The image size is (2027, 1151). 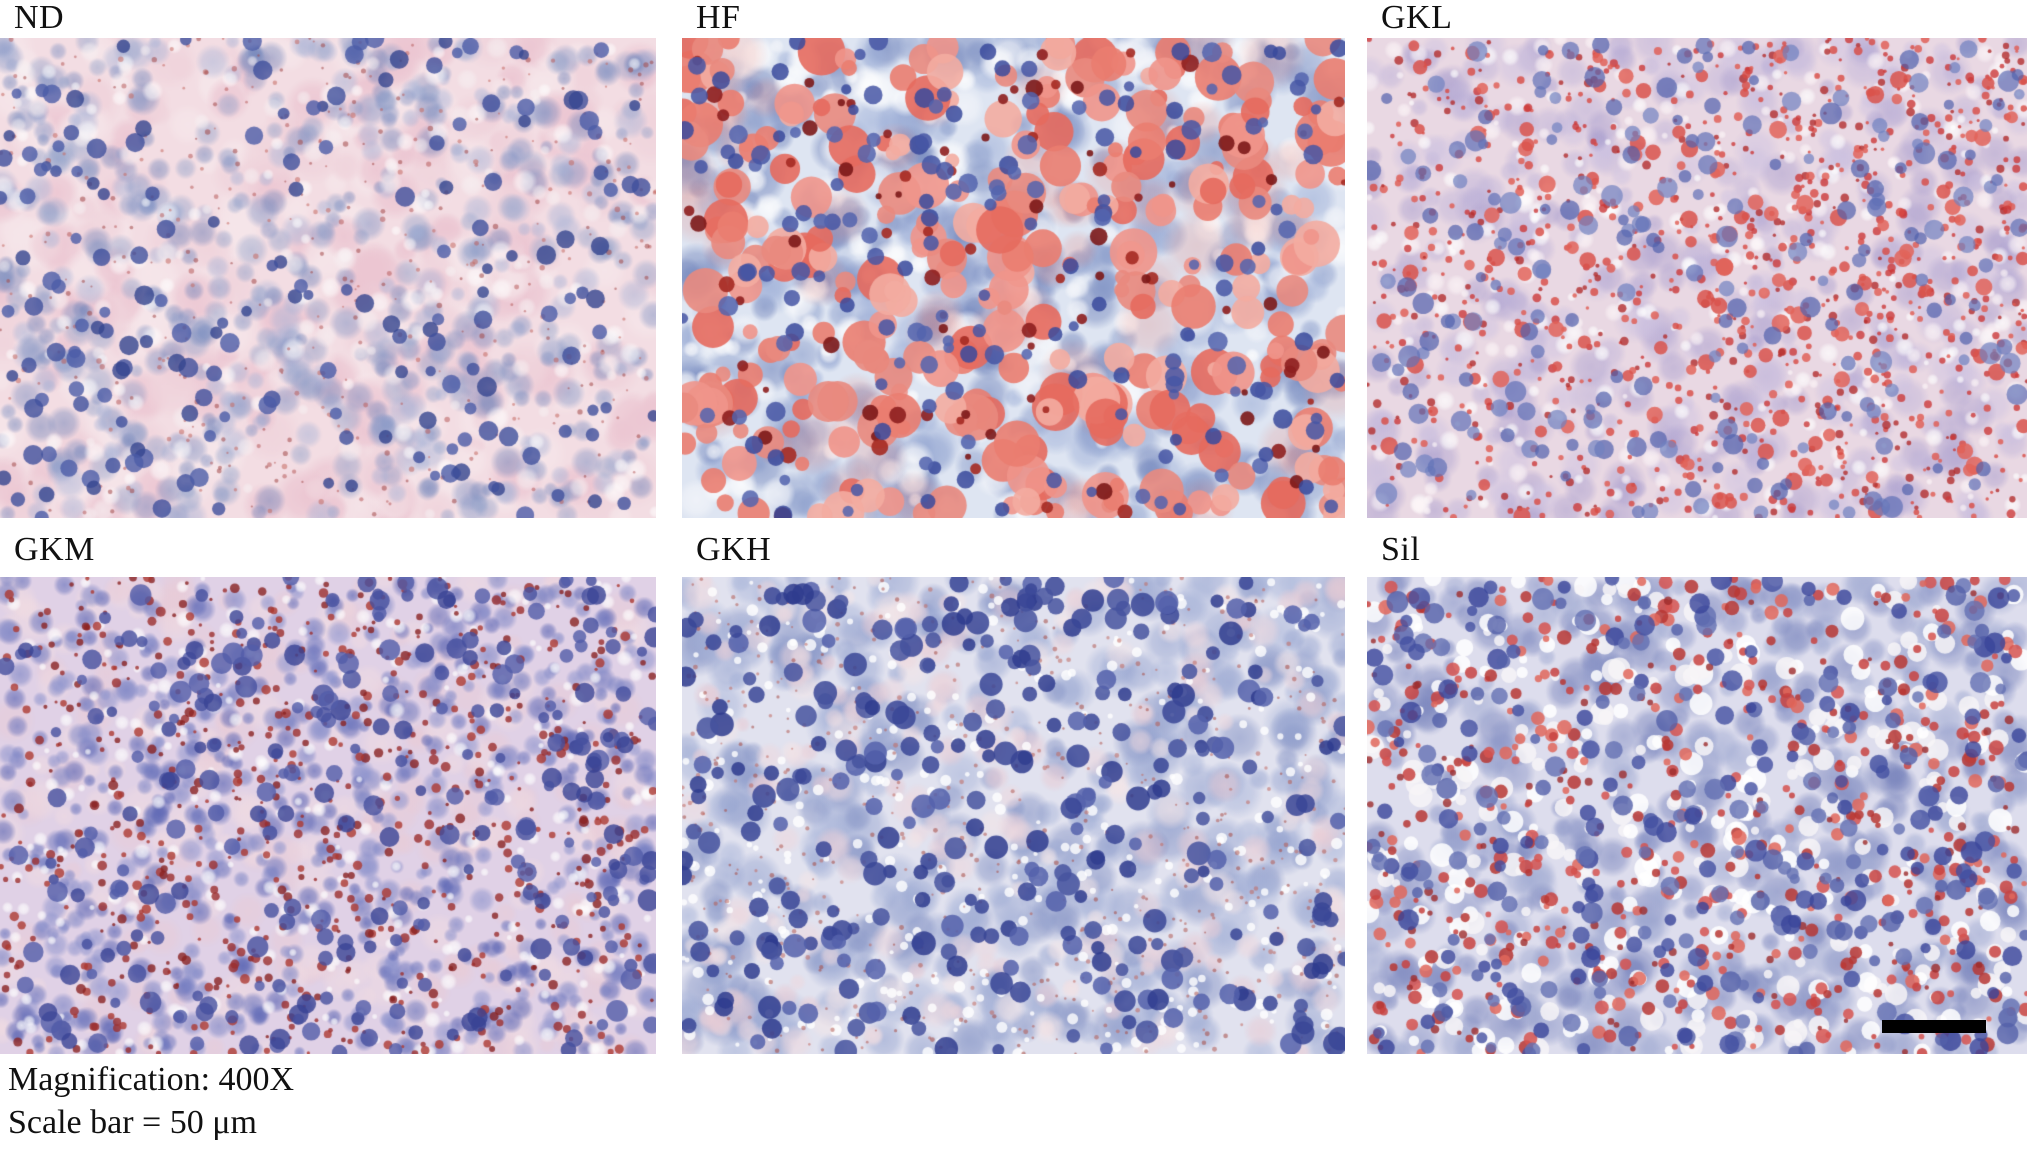 I want to click on panel-label-sil: Sil, so click(x=1401, y=549).